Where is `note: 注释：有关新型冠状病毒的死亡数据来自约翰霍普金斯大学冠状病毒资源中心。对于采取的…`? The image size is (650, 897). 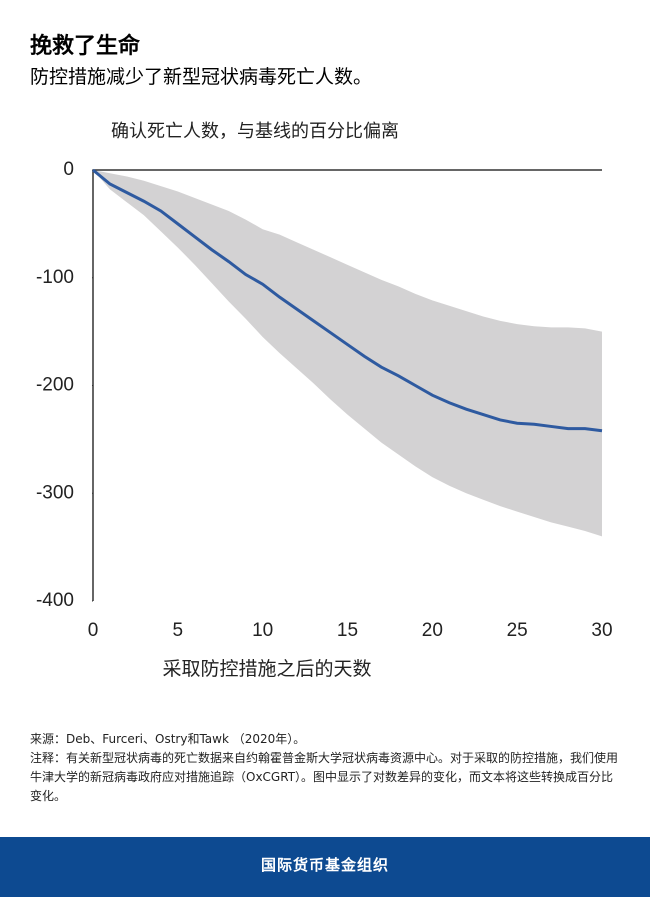
note: 注释：有关新型冠状病毒的死亡数据来自约翰霍普金斯大学冠状病毒资源中心。对于采取的… is located at coordinates (324, 777).